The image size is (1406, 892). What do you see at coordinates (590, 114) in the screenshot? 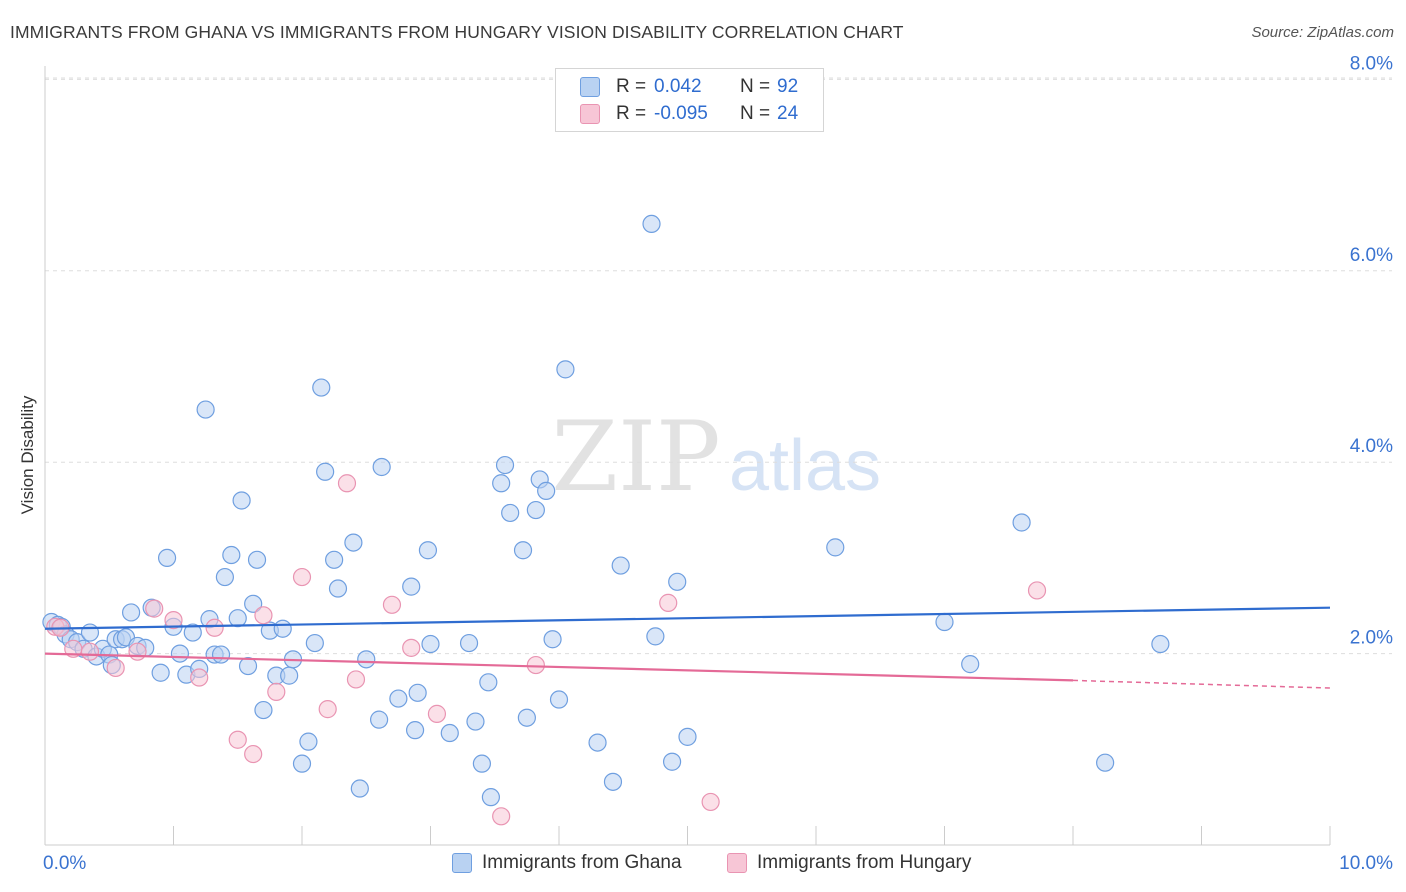
I see `hungary-swatch` at bounding box center [590, 114].